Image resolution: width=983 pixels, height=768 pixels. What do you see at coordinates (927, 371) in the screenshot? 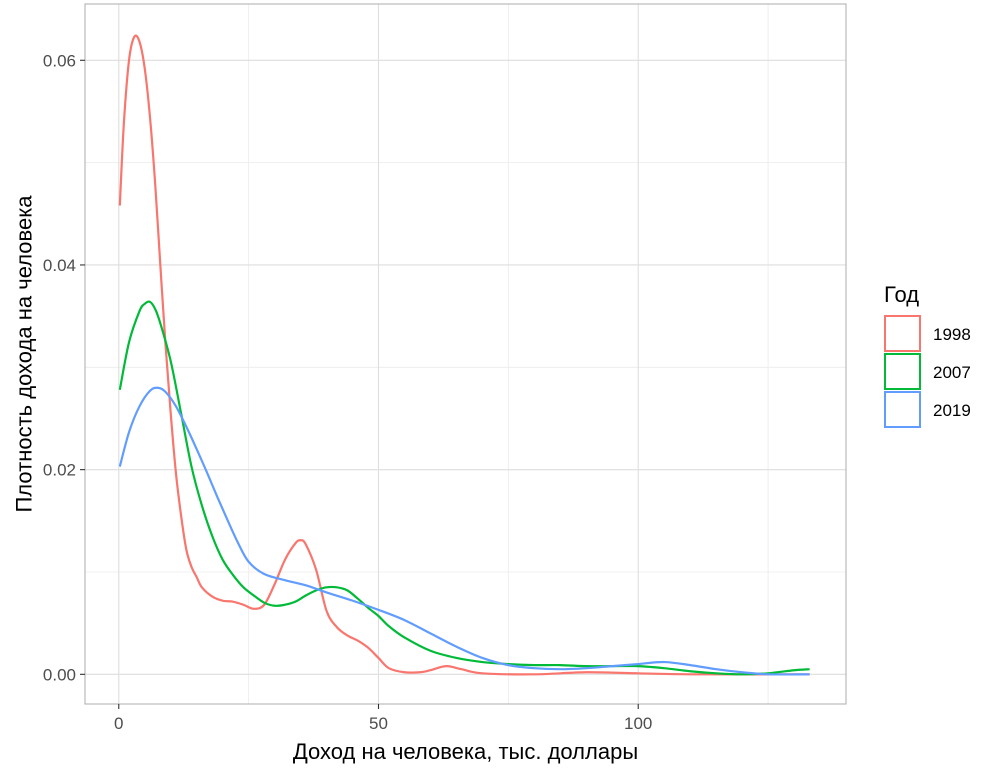
I see `legend-item-2007: 2007` at bounding box center [927, 371].